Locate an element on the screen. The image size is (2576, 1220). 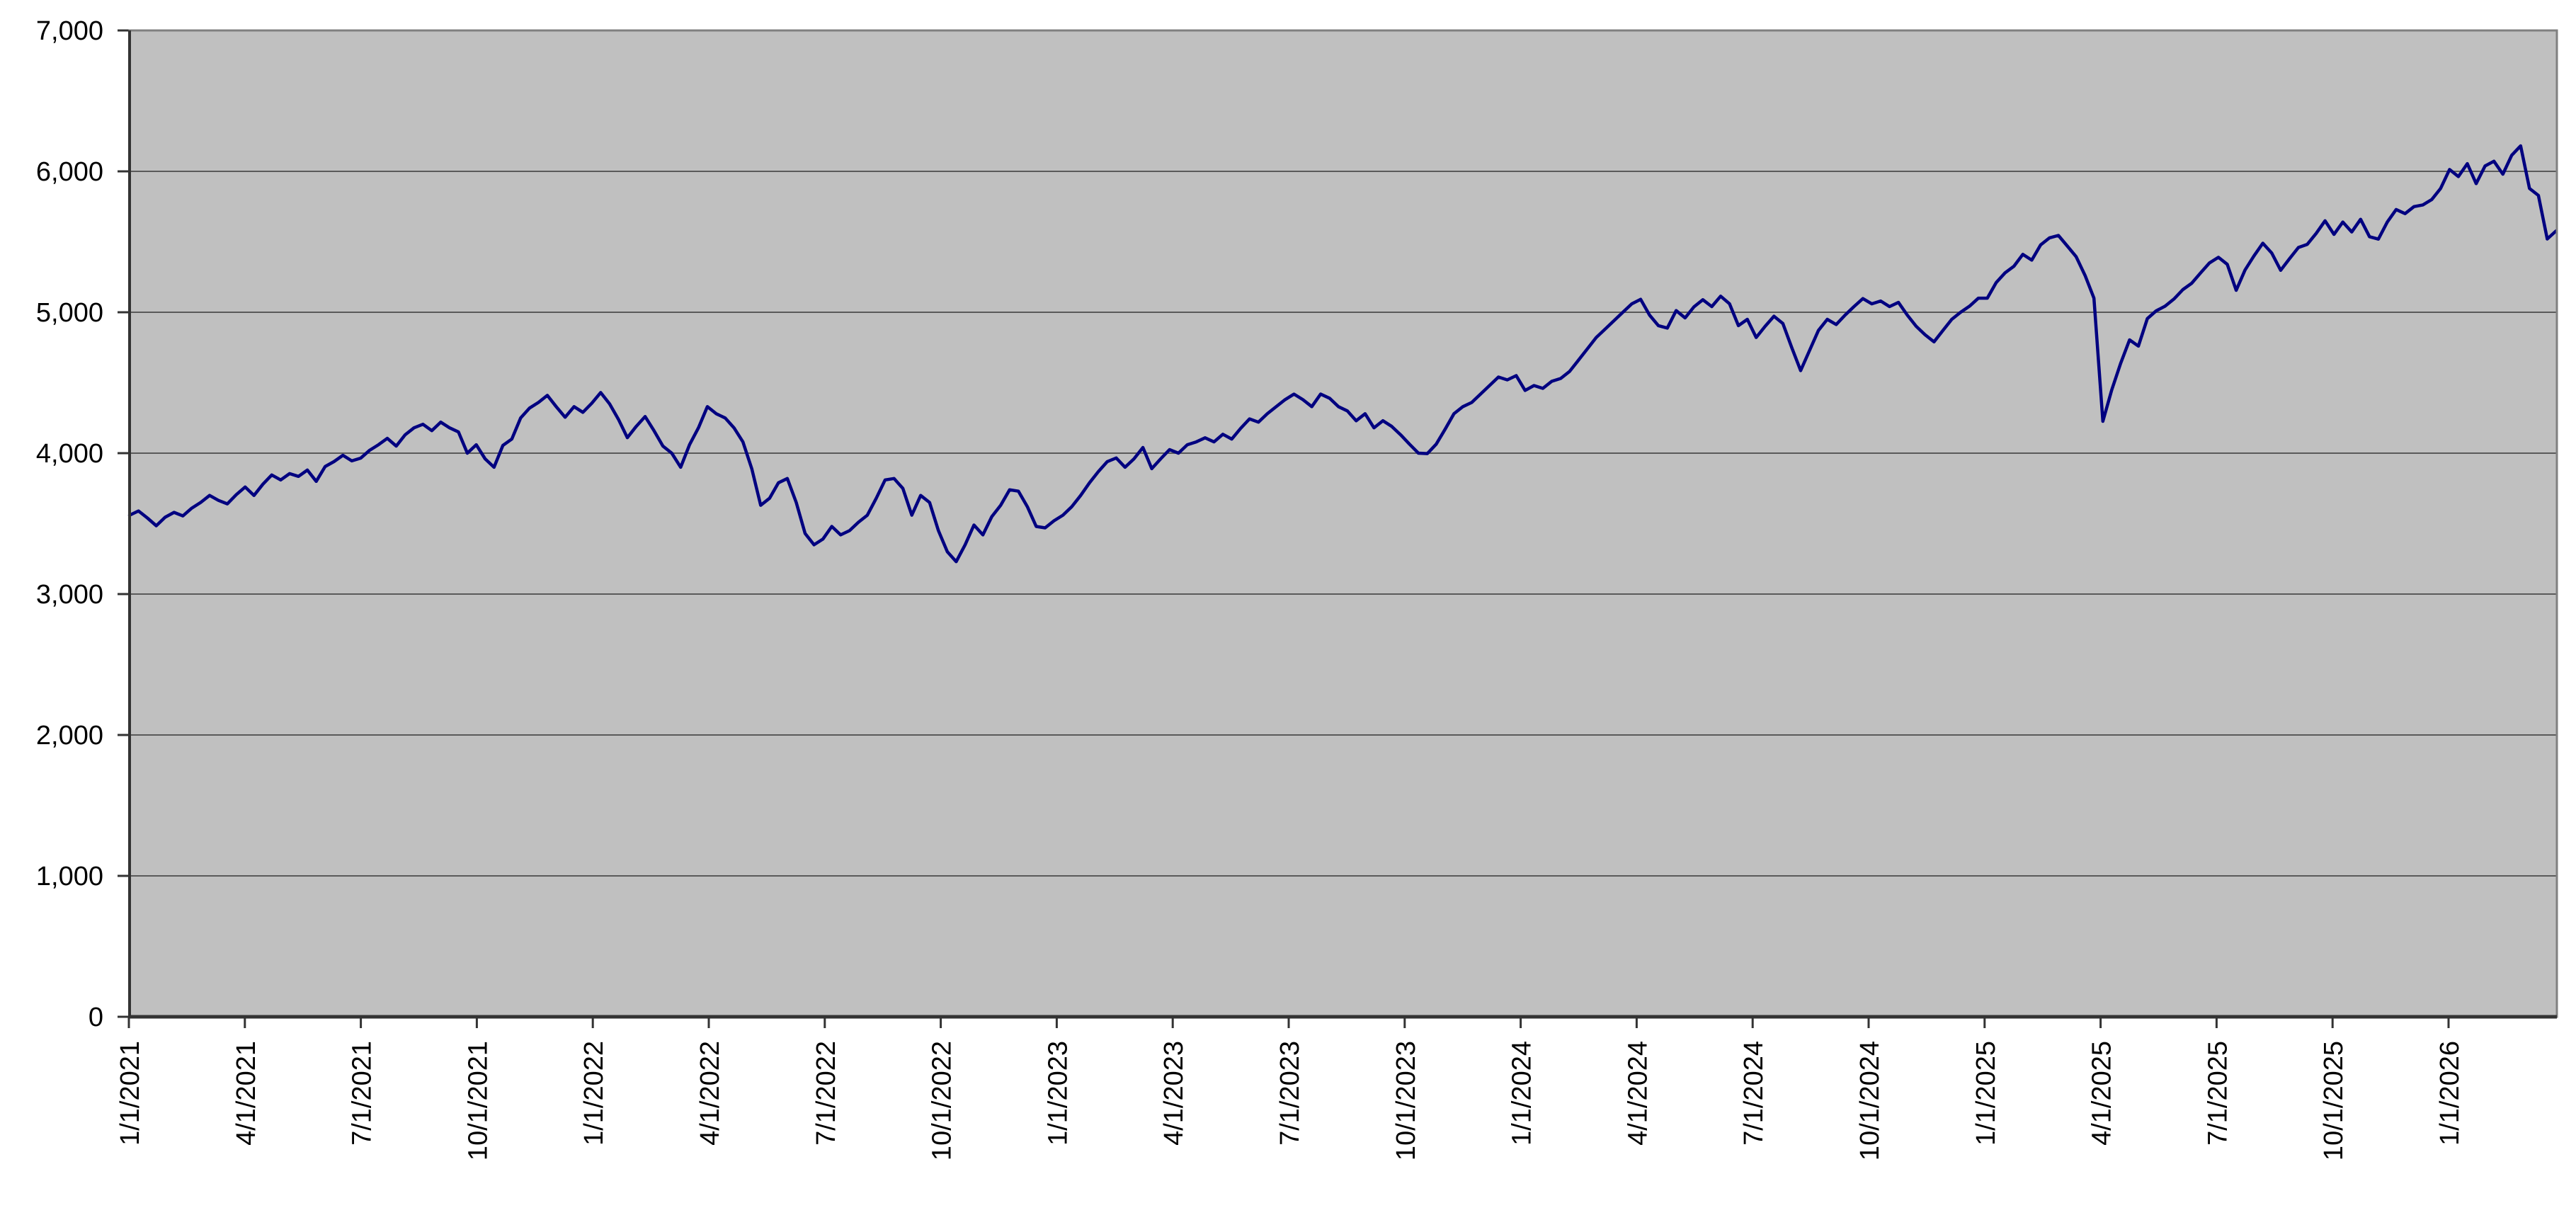
y-axis-label: 7,000 is located at coordinates (69, 31).